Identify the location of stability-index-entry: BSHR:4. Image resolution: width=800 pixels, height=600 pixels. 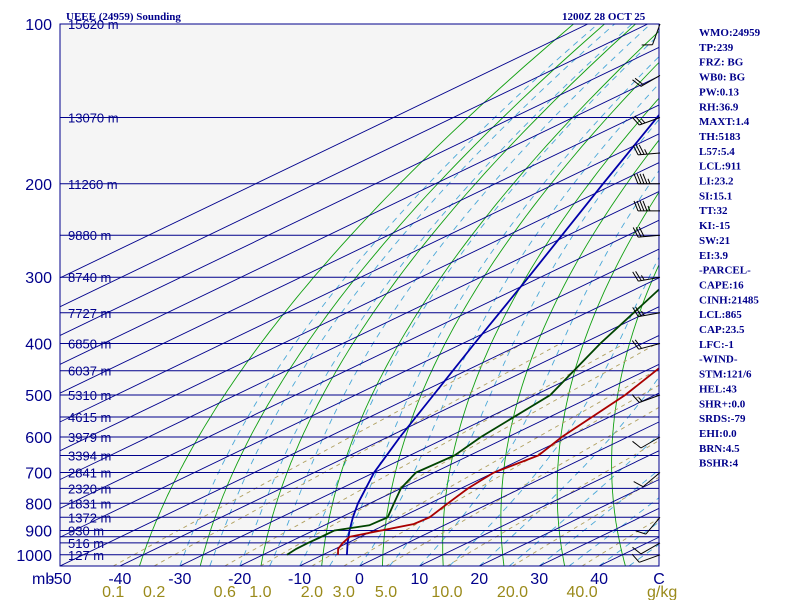
(719, 464).